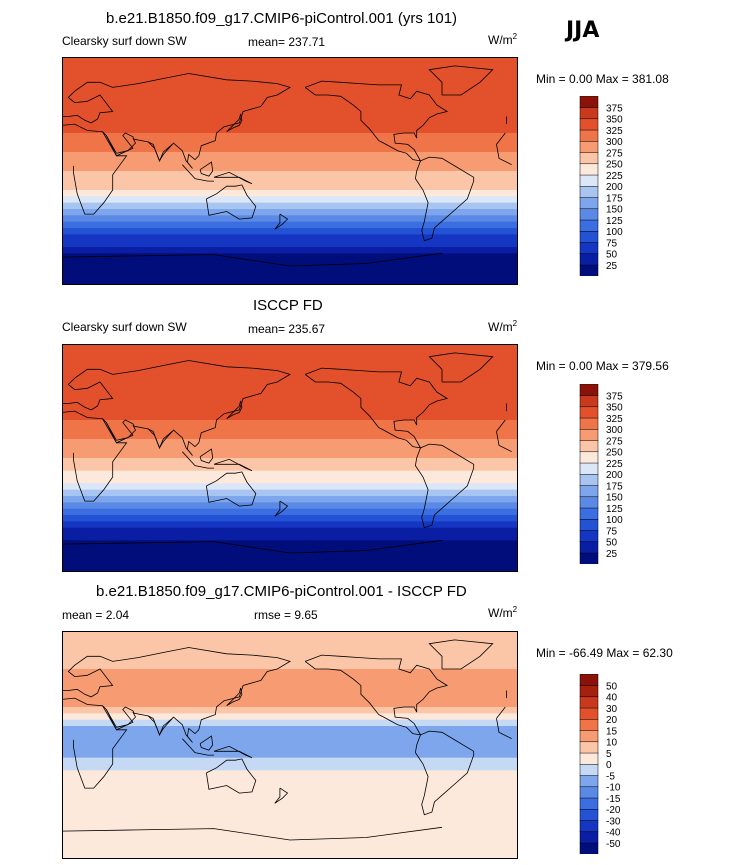 The width and height of the screenshot is (732, 865). I want to click on colorbar-tick-label: 225, so click(614, 464).